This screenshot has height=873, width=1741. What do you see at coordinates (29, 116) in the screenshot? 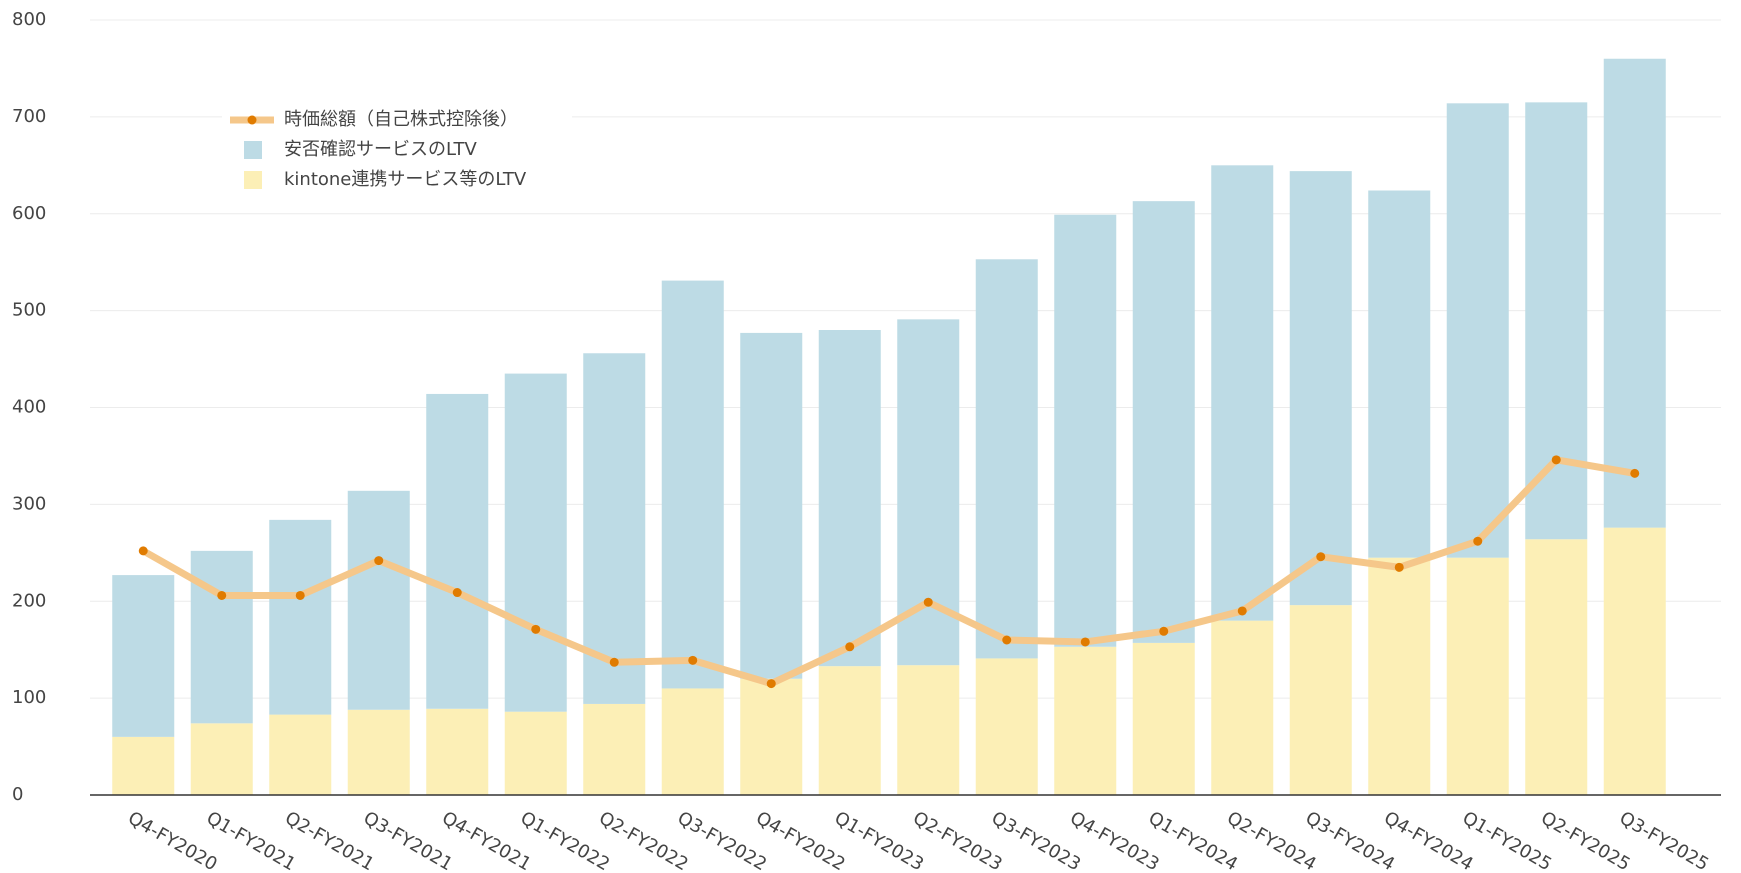
I see `y-tick-label: 700` at bounding box center [29, 116].